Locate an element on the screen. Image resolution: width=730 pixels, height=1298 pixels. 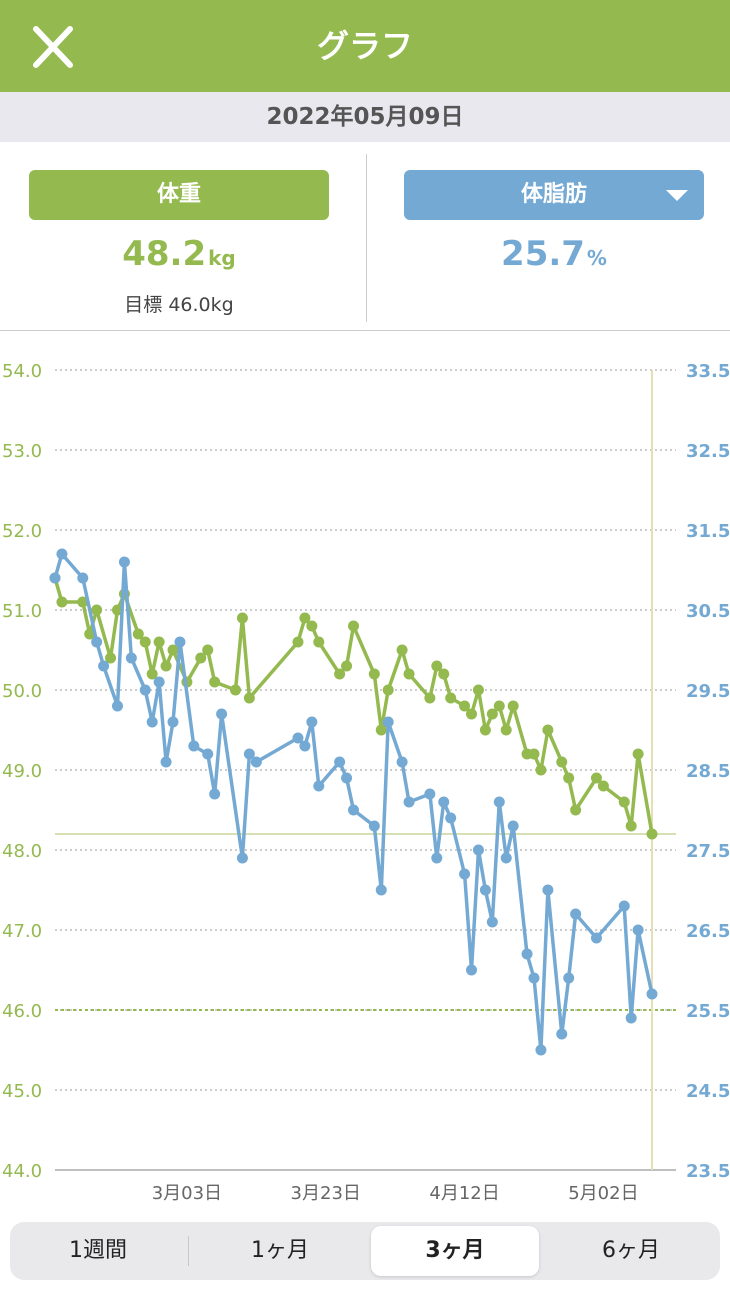
tab-3-months: 3ヶ月 is located at coordinates (455, 1251).